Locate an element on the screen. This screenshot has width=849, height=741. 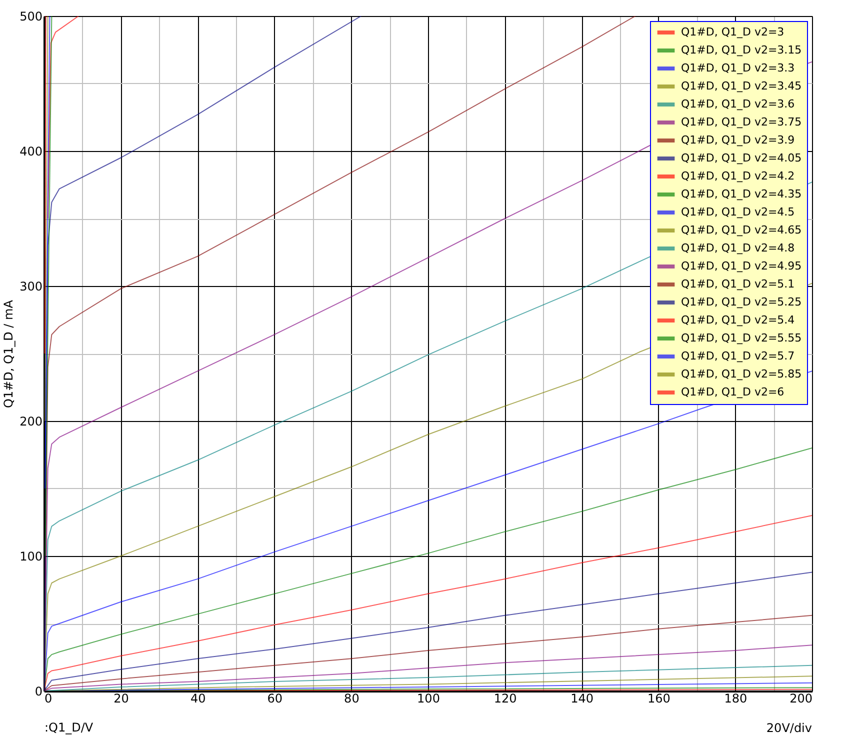
legend-label: Q1#D, Q1_D v2=4.95 is located at coordinates (741, 266).